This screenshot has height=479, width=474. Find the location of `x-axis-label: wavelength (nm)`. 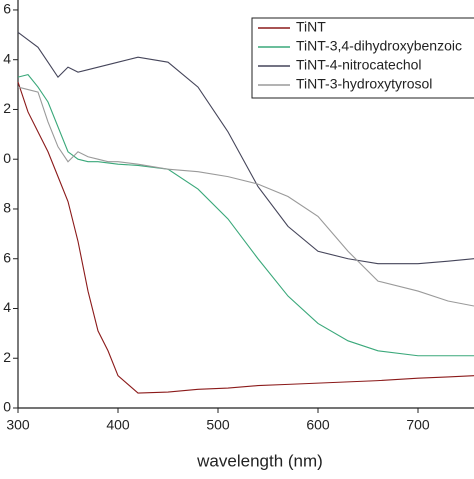

x-axis-label: wavelength (nm) is located at coordinates (259, 460).